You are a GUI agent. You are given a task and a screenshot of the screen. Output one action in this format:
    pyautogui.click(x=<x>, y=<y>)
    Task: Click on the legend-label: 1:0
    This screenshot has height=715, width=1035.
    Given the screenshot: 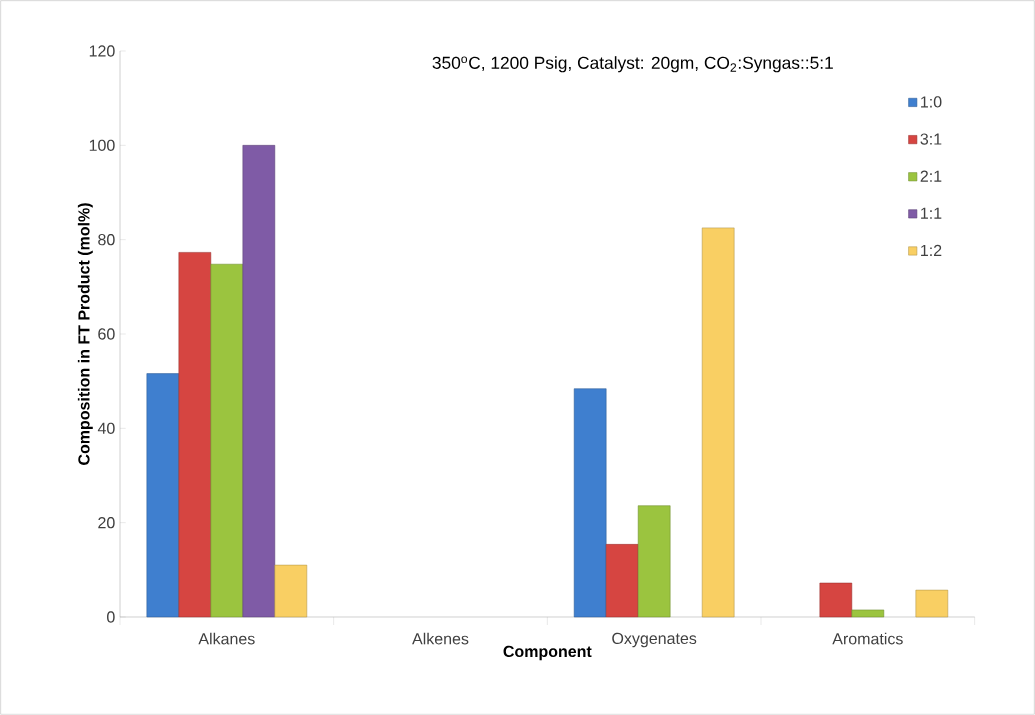 What is the action you would take?
    pyautogui.click(x=931, y=102)
    